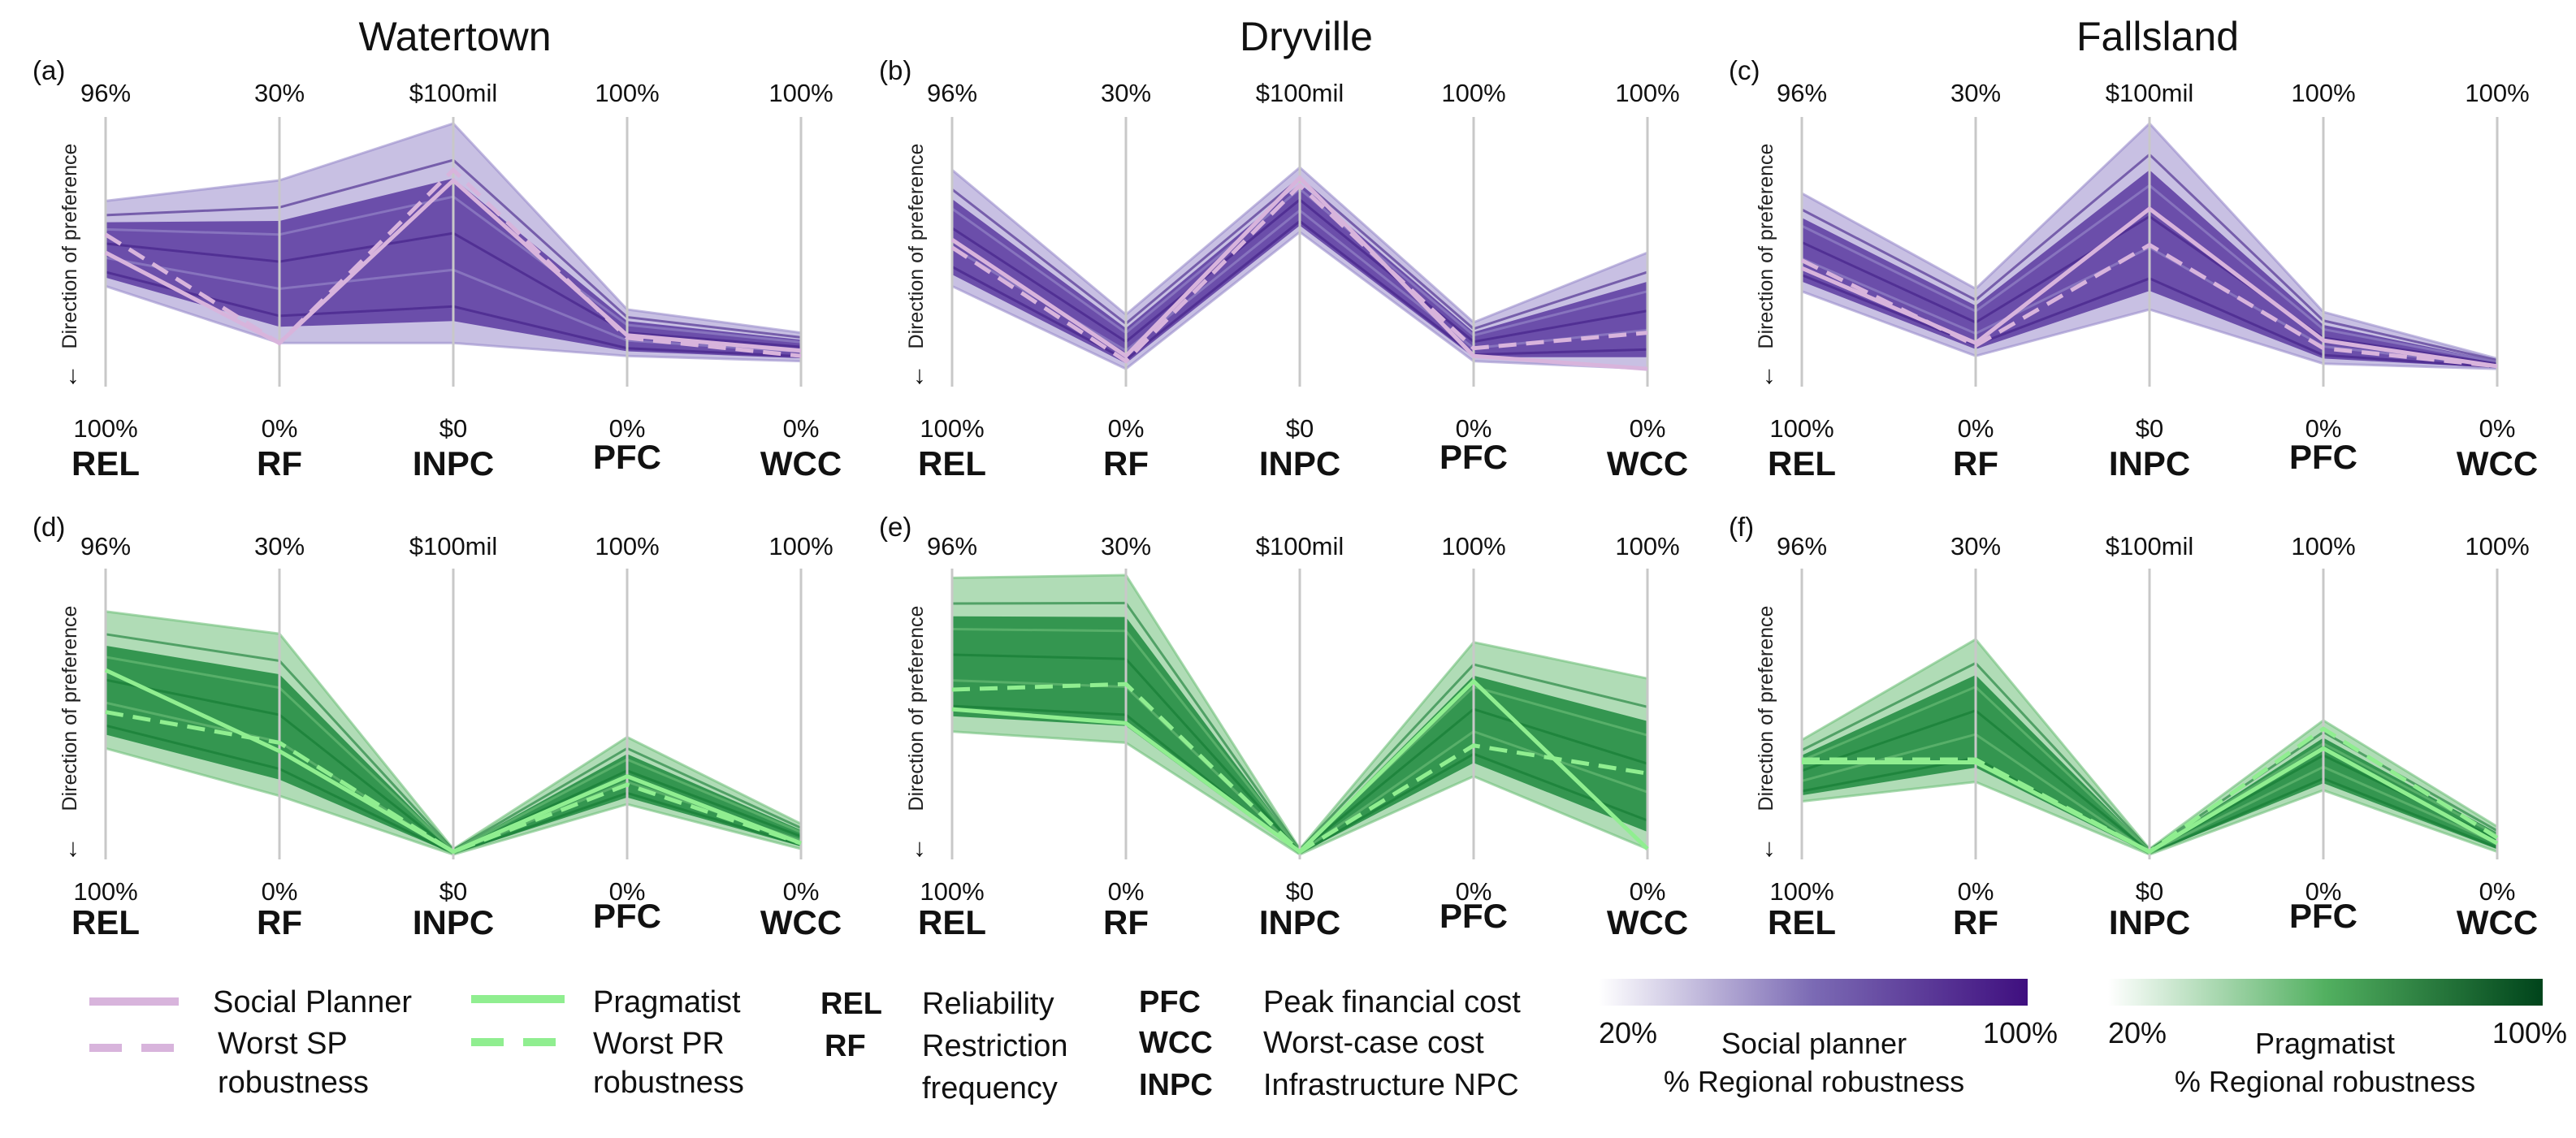 The width and height of the screenshot is (2576, 1138). I want to click on legend-desc-rel: Reliability, so click(988, 1004).